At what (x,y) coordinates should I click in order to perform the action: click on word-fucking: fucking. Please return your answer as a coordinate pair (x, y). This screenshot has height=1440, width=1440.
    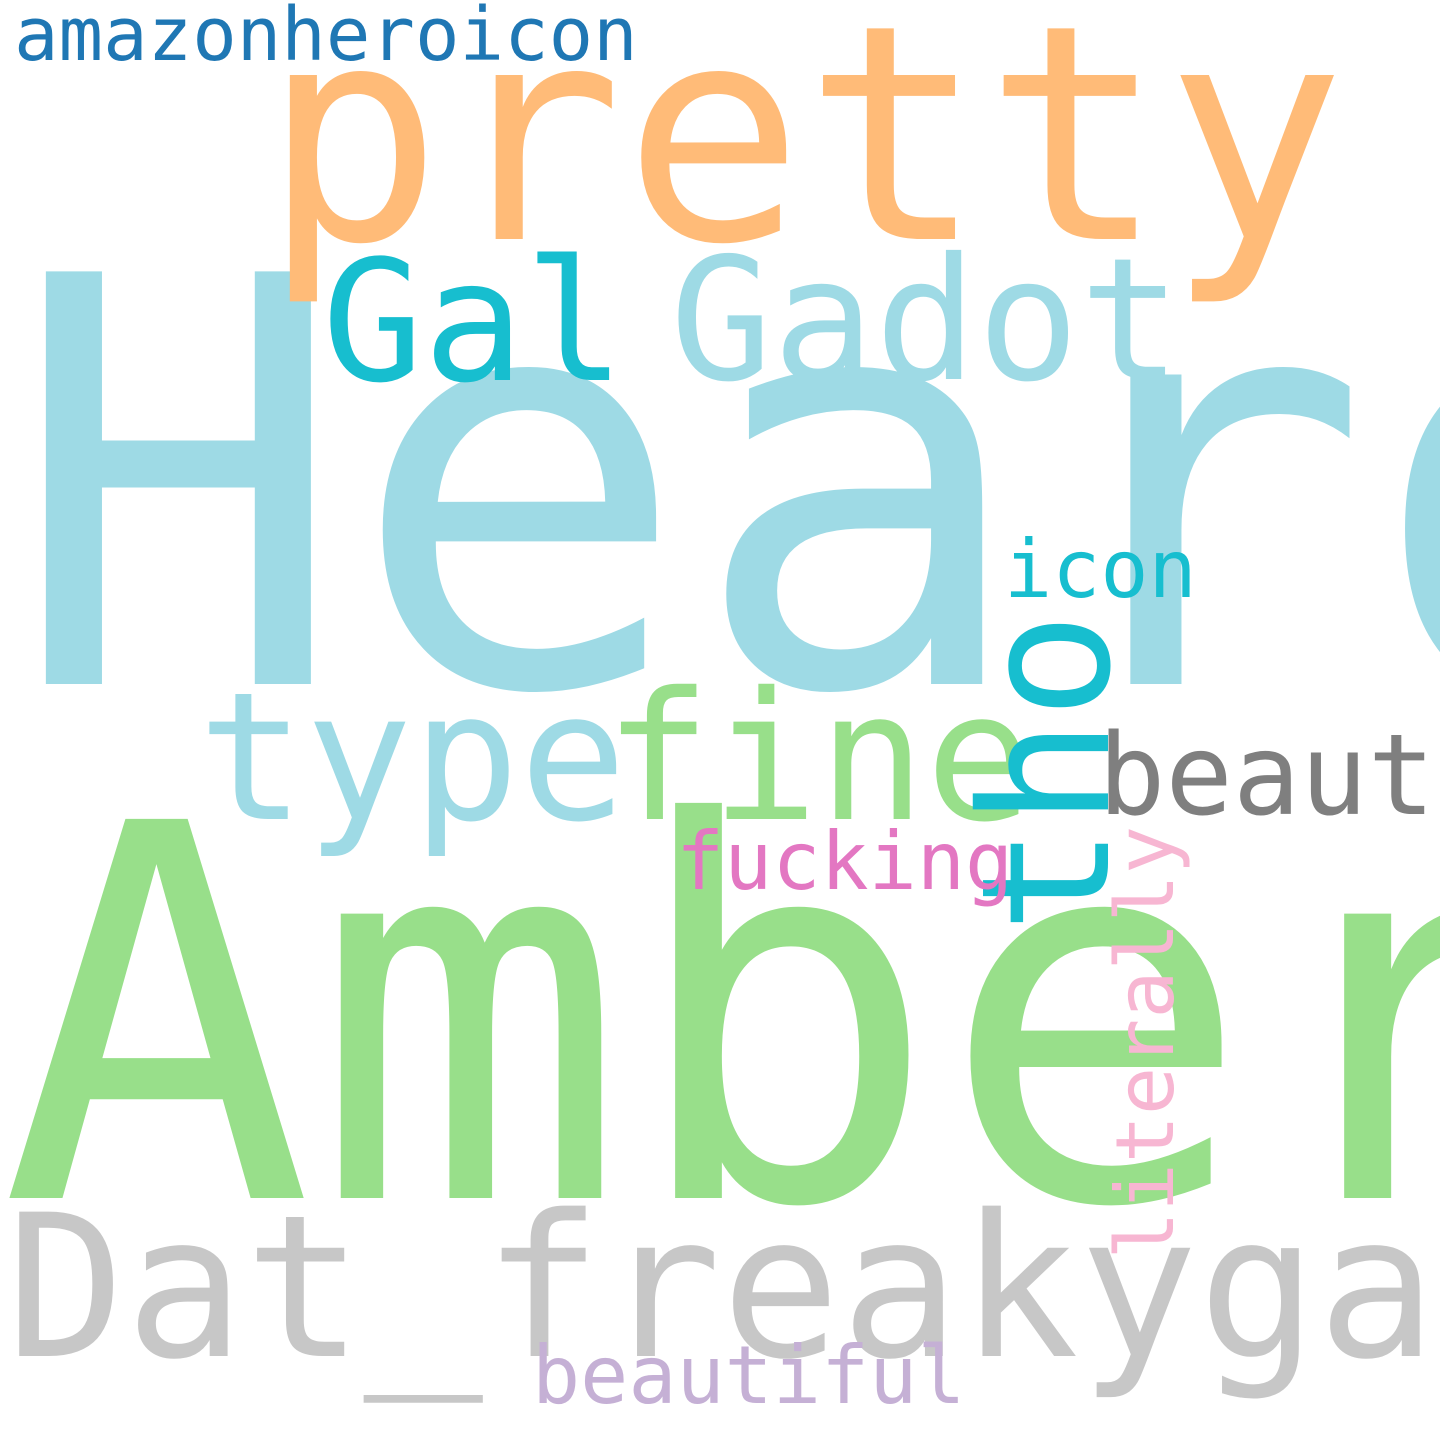
    Looking at the image, I should click on (845, 861).